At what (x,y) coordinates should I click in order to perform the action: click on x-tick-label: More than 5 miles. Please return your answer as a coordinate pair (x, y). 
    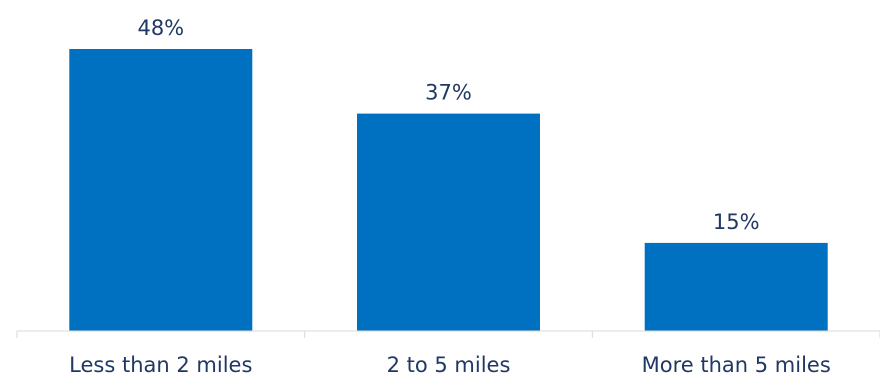
    Looking at the image, I should click on (736, 364).